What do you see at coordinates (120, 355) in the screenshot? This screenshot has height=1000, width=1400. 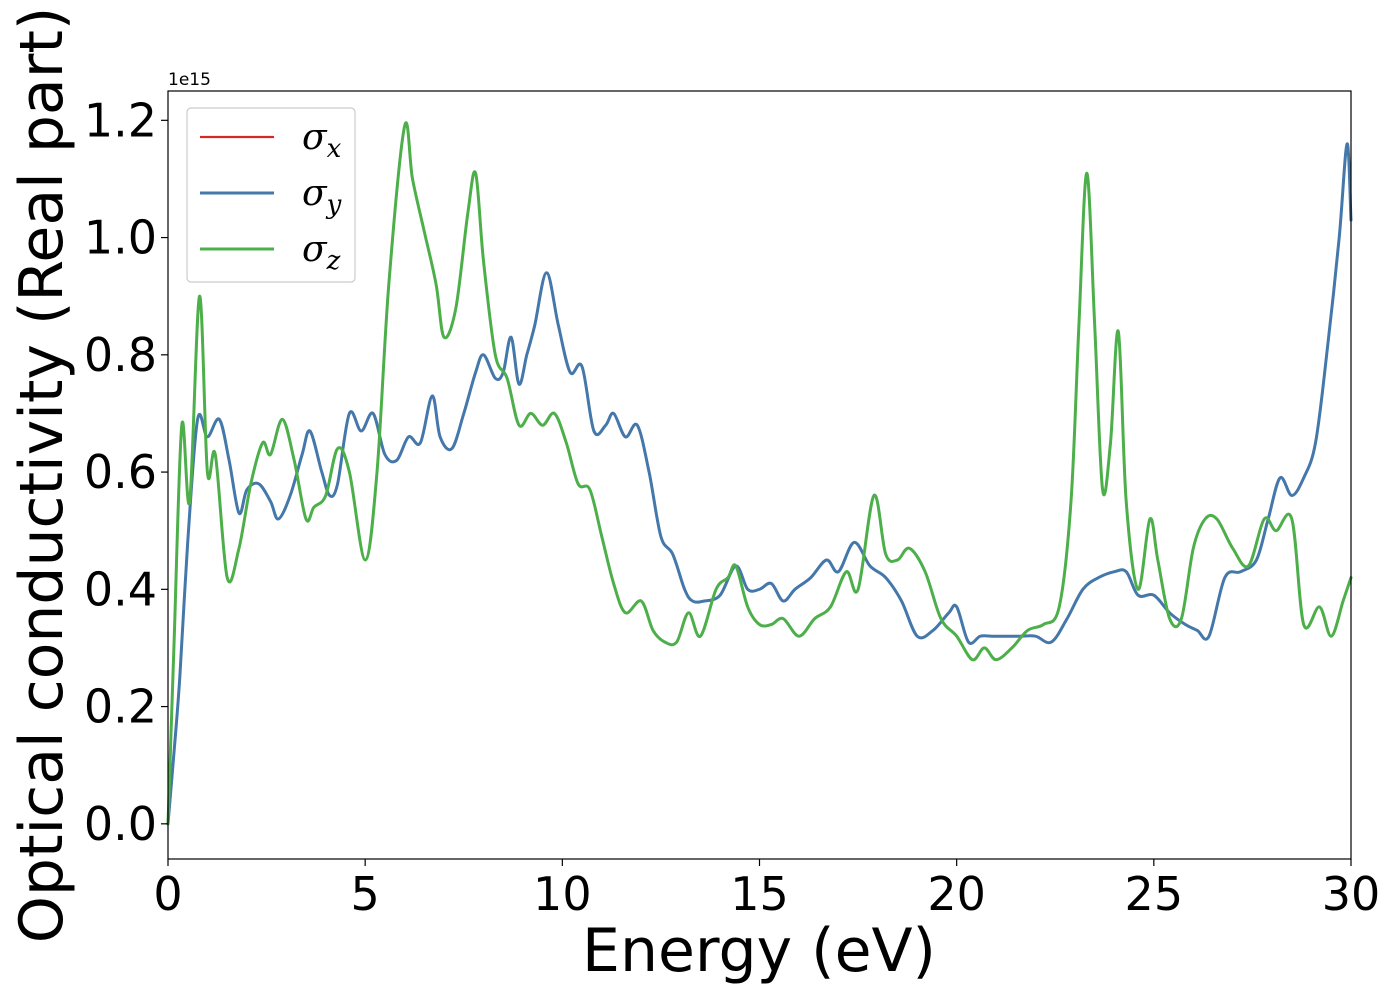 I see `y-tick-label: 0.8` at bounding box center [120, 355].